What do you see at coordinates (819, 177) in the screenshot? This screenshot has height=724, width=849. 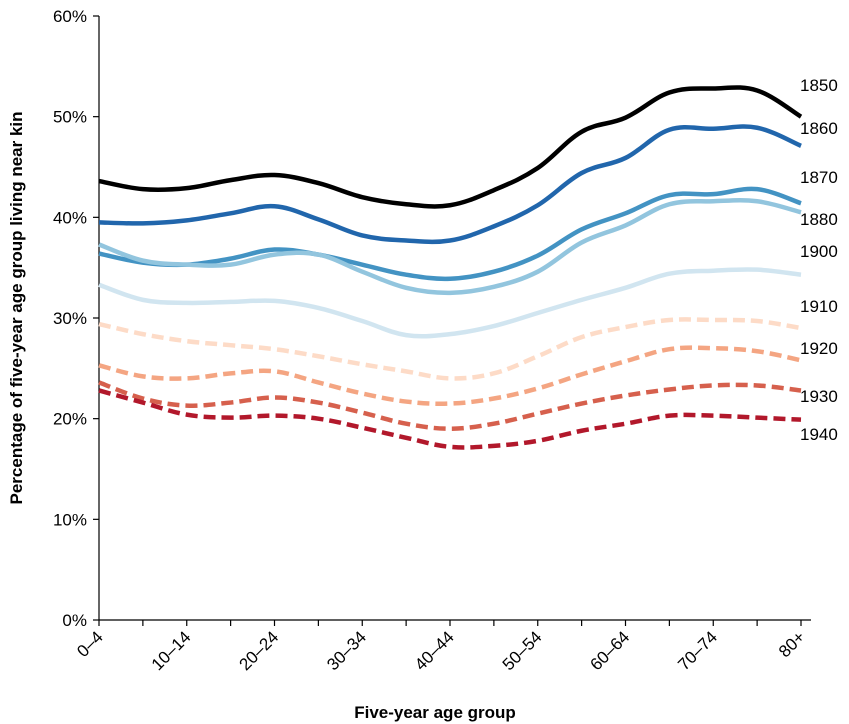 I see `series-label-1870: 1870` at bounding box center [819, 177].